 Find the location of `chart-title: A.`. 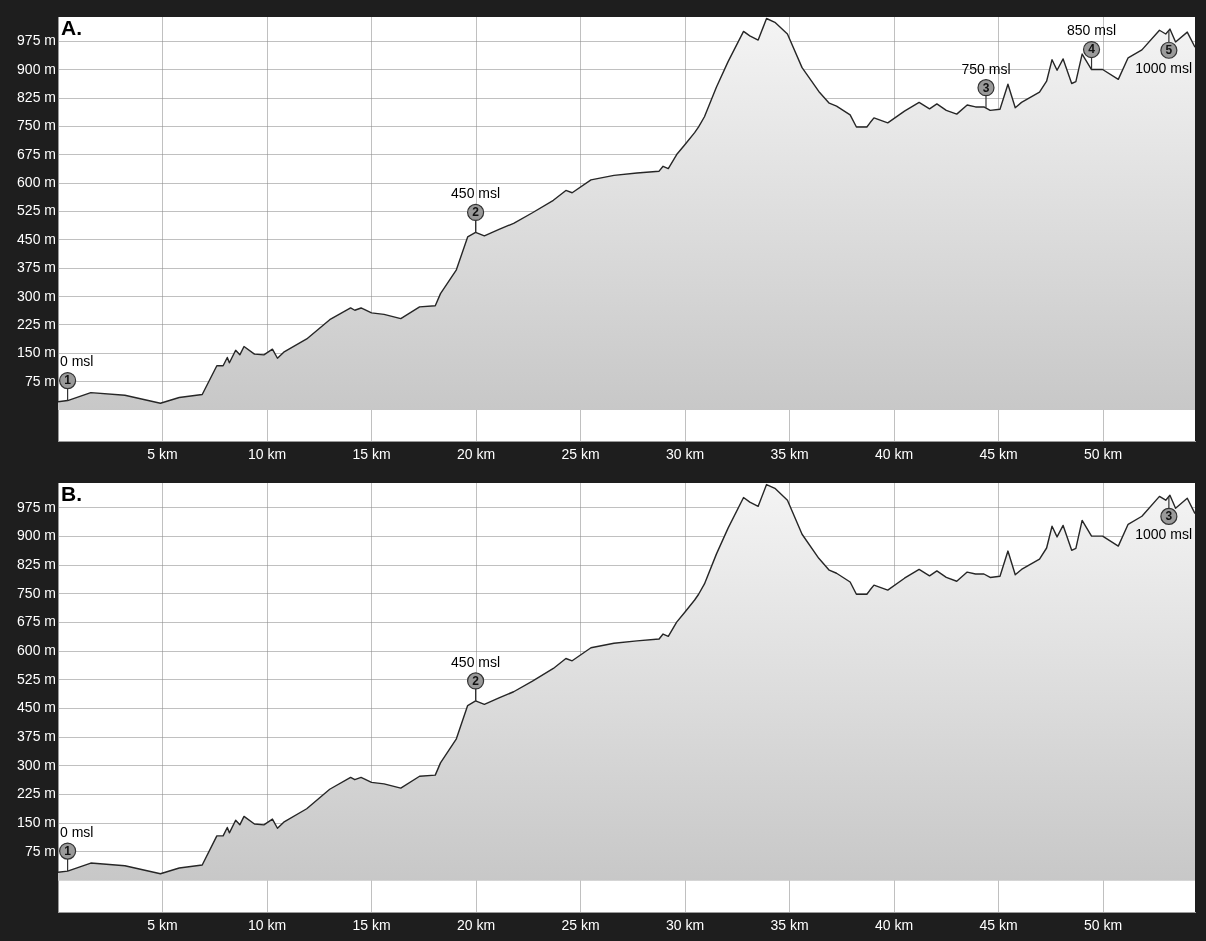

chart-title: A. is located at coordinates (71, 28).